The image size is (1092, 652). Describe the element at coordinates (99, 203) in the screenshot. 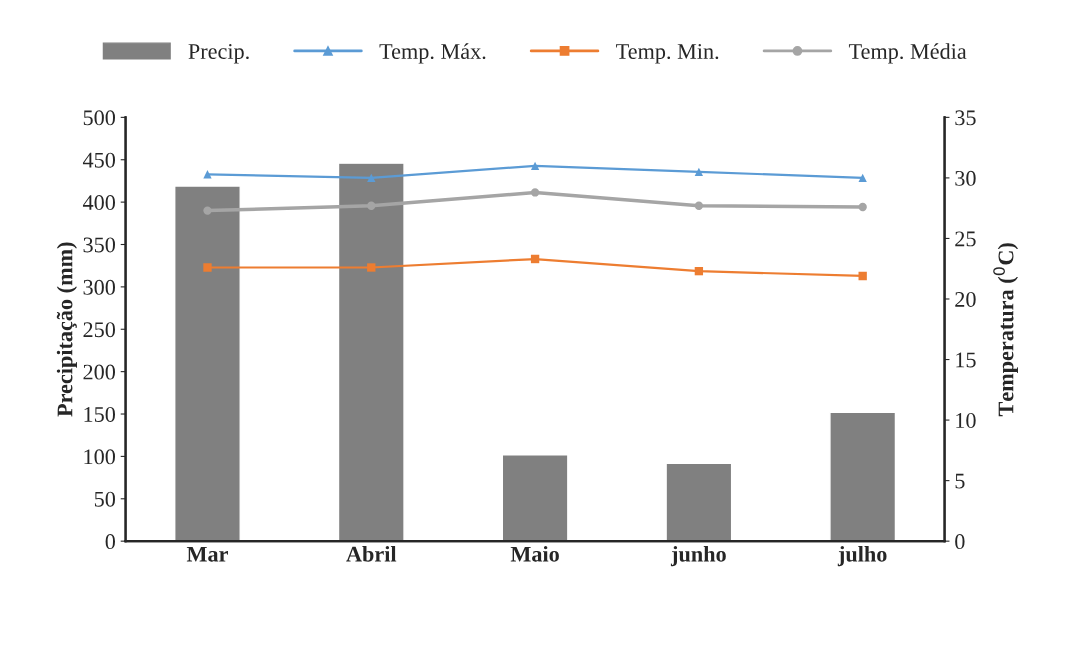

I see `y-tick-label: 400` at that location.